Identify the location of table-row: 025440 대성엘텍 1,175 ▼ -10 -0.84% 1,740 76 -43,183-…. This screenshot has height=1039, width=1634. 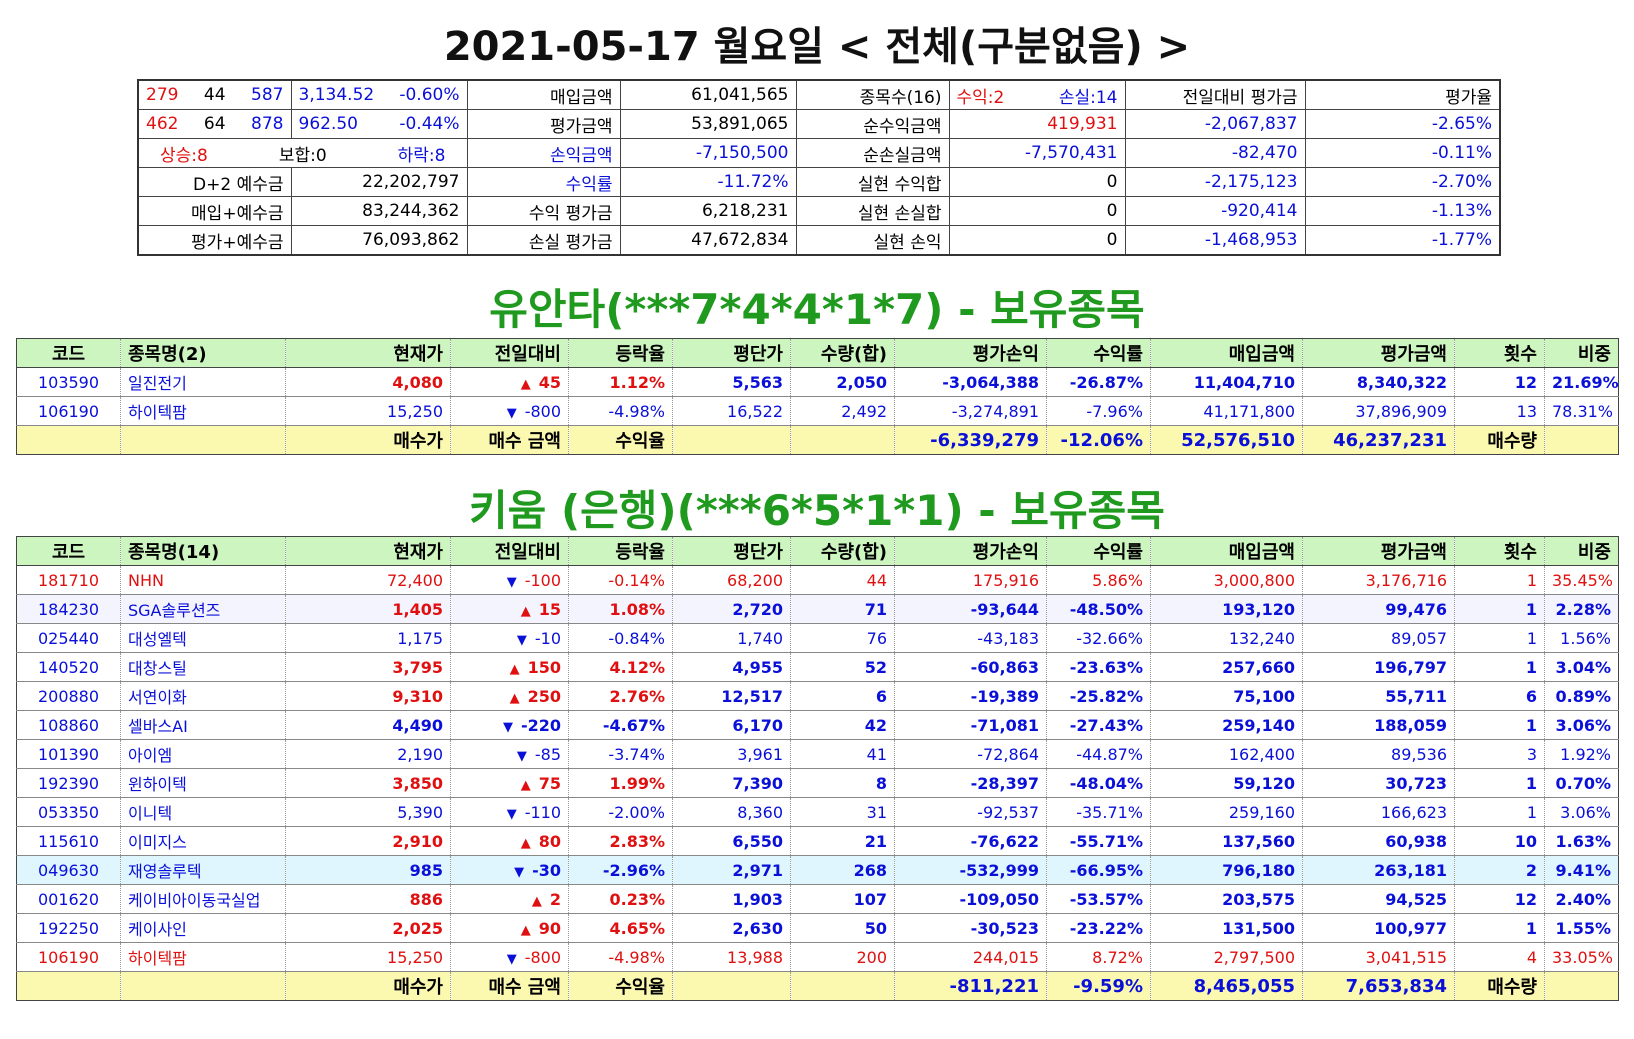
(817, 638).